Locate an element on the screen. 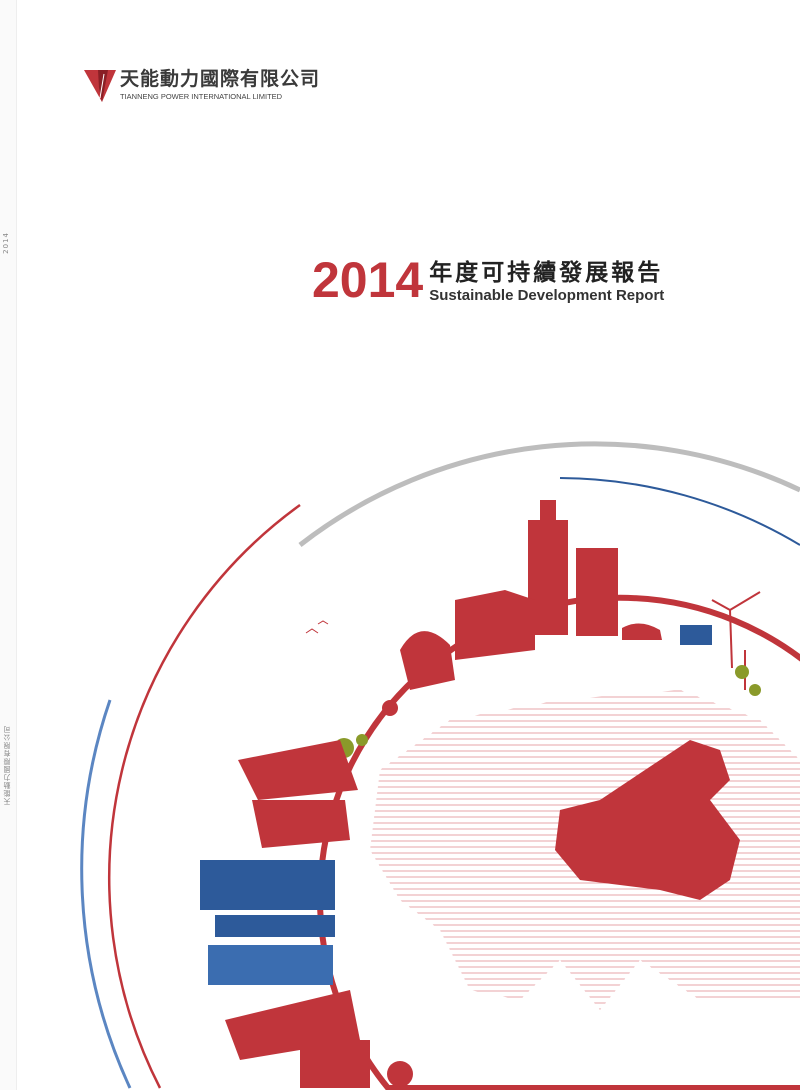 The height and width of the screenshot is (1090, 800). city-buildings-top is located at coordinates (547, 608).